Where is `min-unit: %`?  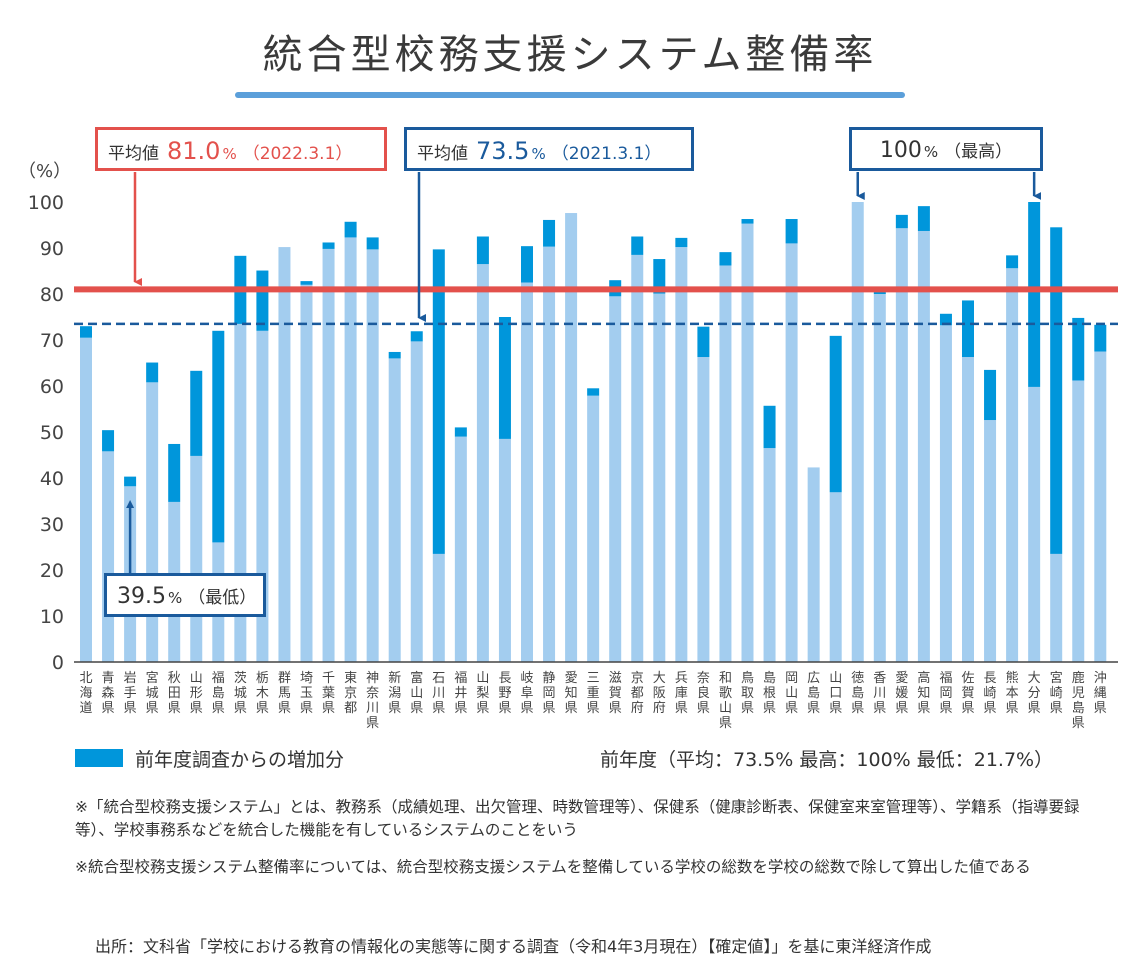 min-unit: % is located at coordinates (175, 598).